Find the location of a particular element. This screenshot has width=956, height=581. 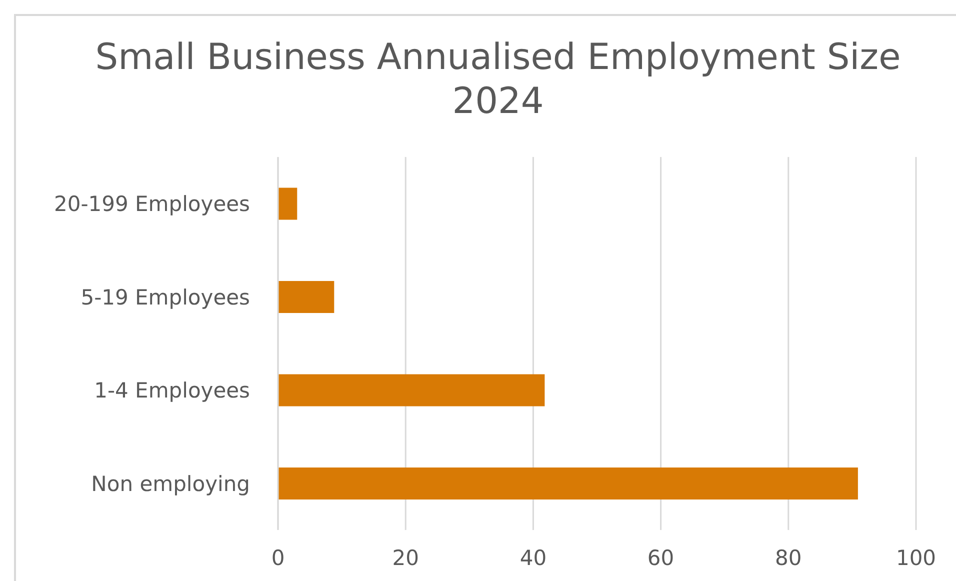

chart-title: Small Business Annualised Employment Size 2024 is located at coordinates (498, 80).